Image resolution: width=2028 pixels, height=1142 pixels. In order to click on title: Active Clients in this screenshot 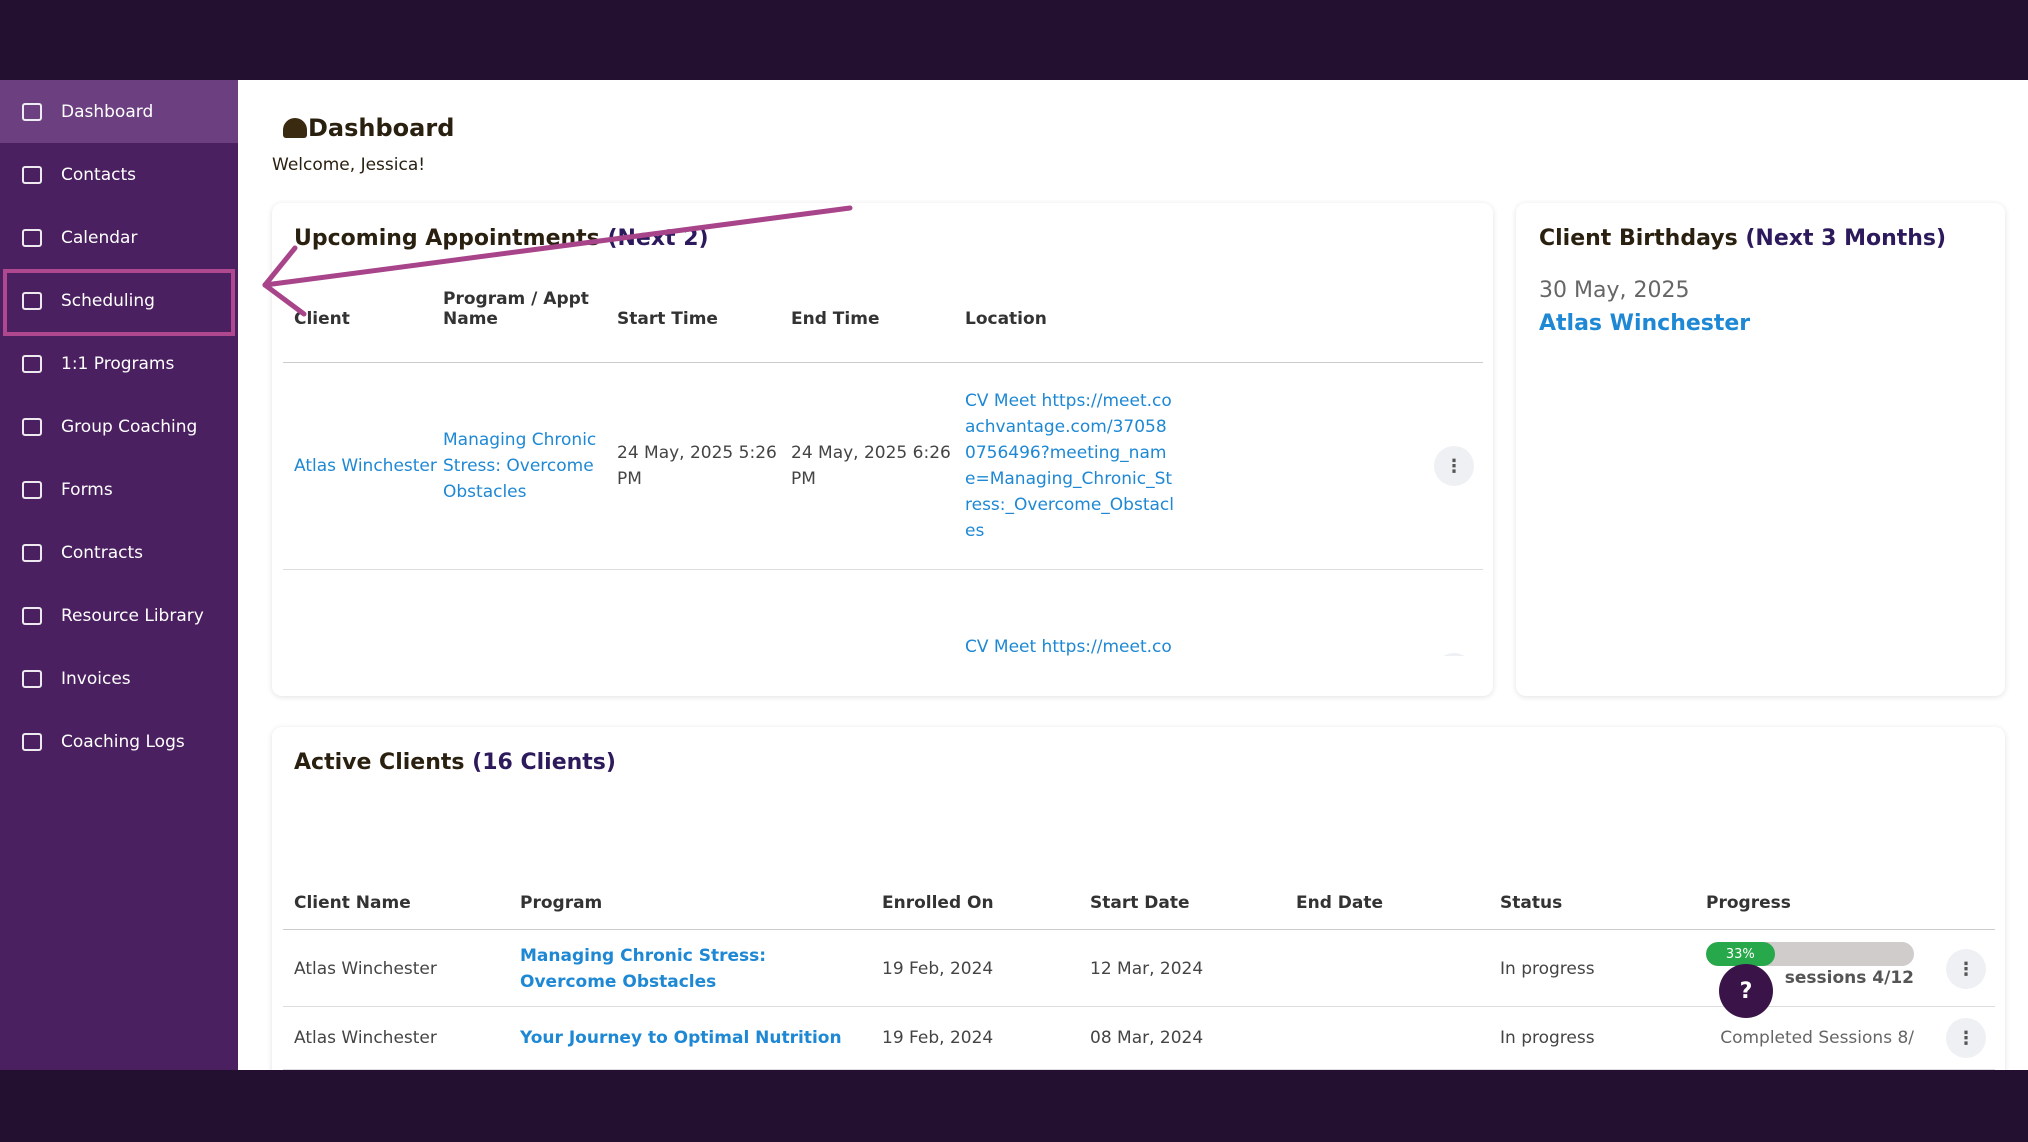, I will do `click(379, 762)`.